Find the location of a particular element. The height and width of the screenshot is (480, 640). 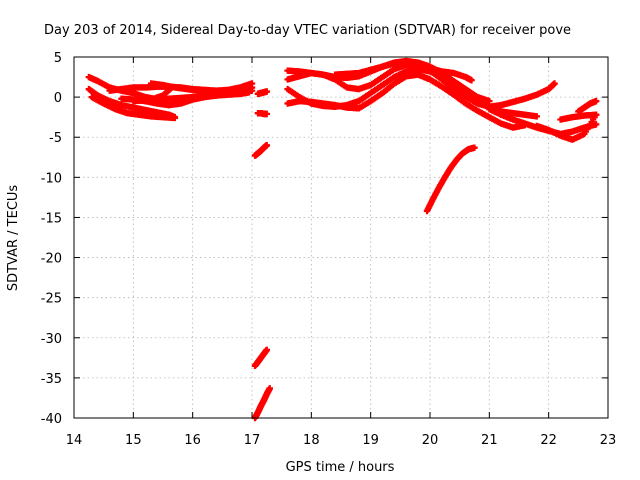

x-tick-label: 21 is located at coordinates (489, 440).